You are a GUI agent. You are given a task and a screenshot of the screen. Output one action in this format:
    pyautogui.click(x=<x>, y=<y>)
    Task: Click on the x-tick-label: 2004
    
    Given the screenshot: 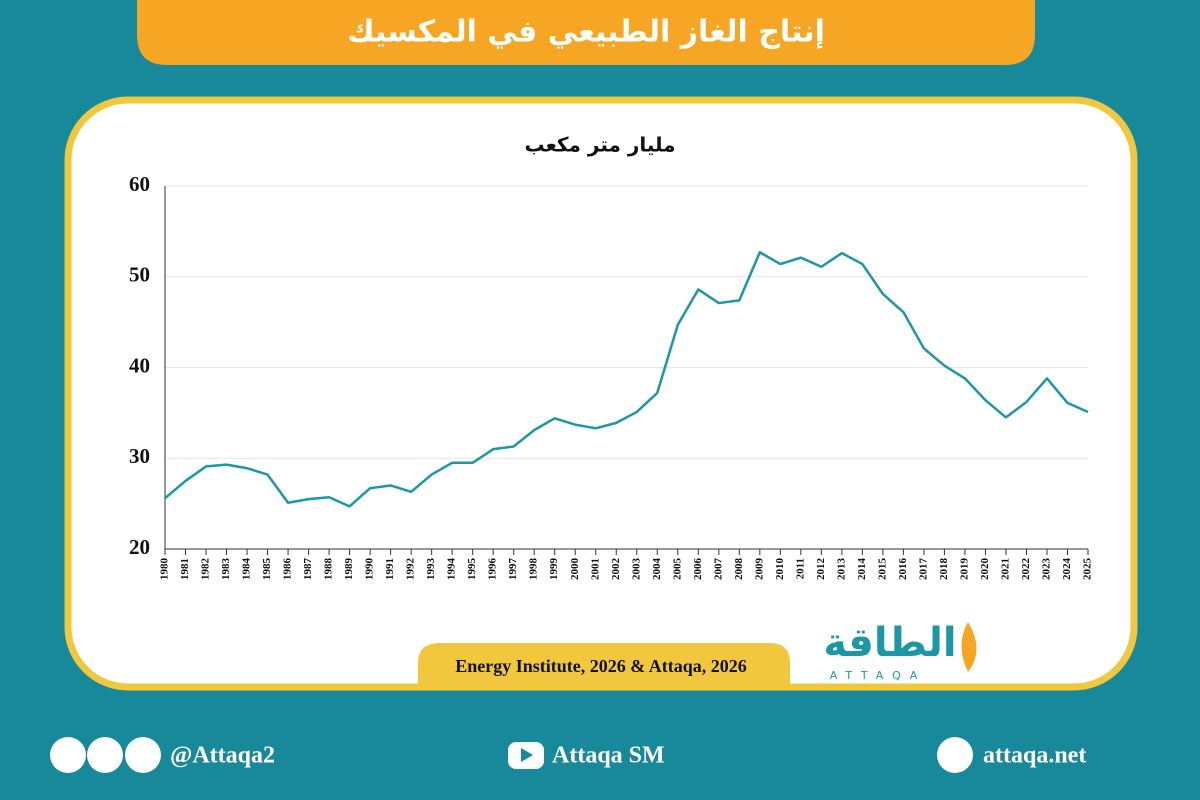 What is the action you would take?
    pyautogui.click(x=657, y=569)
    